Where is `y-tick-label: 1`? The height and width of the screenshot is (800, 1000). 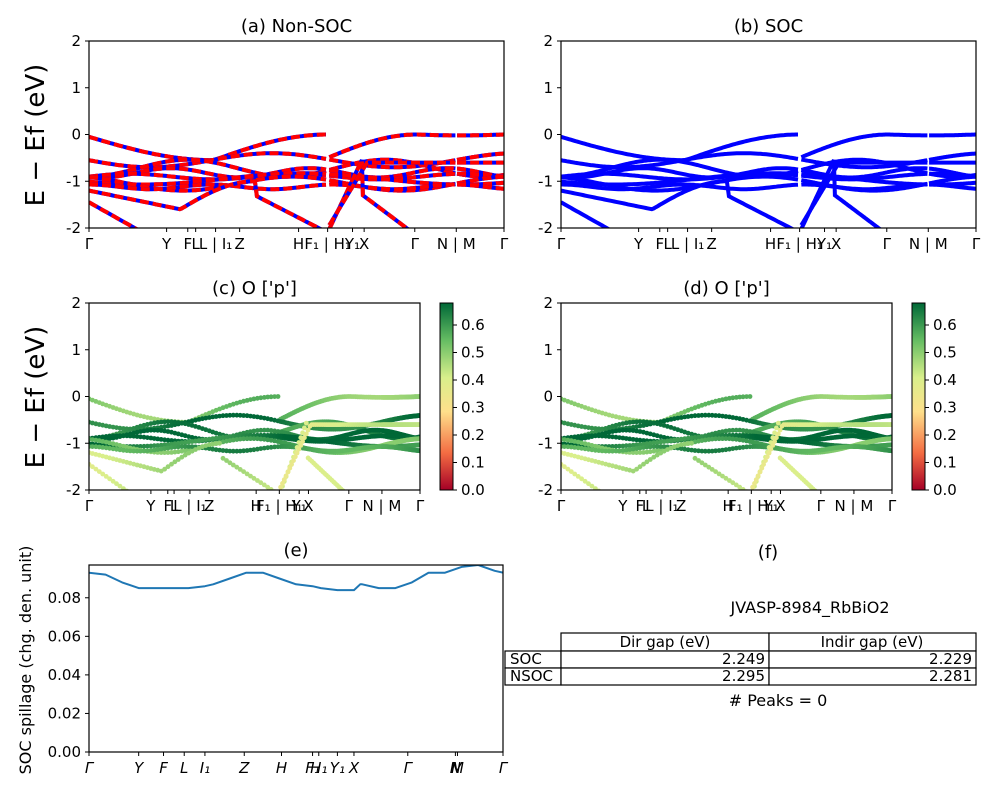
y-tick-label: 1 is located at coordinates (548, 350).